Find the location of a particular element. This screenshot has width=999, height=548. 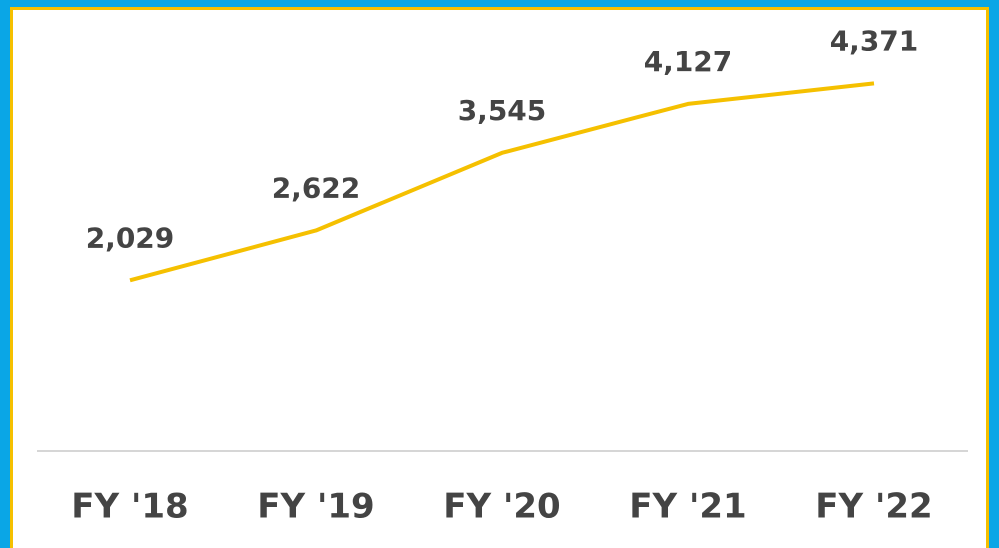

x-tick-label: FY '21 is located at coordinates (687, 507).